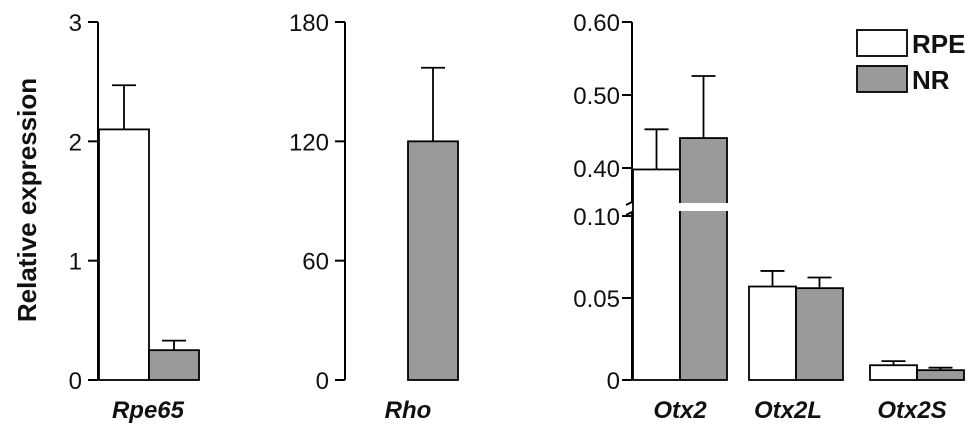 Image resolution: width=972 pixels, height=429 pixels. What do you see at coordinates (433, 260) in the screenshot?
I see `bar-nr-rho` at bounding box center [433, 260].